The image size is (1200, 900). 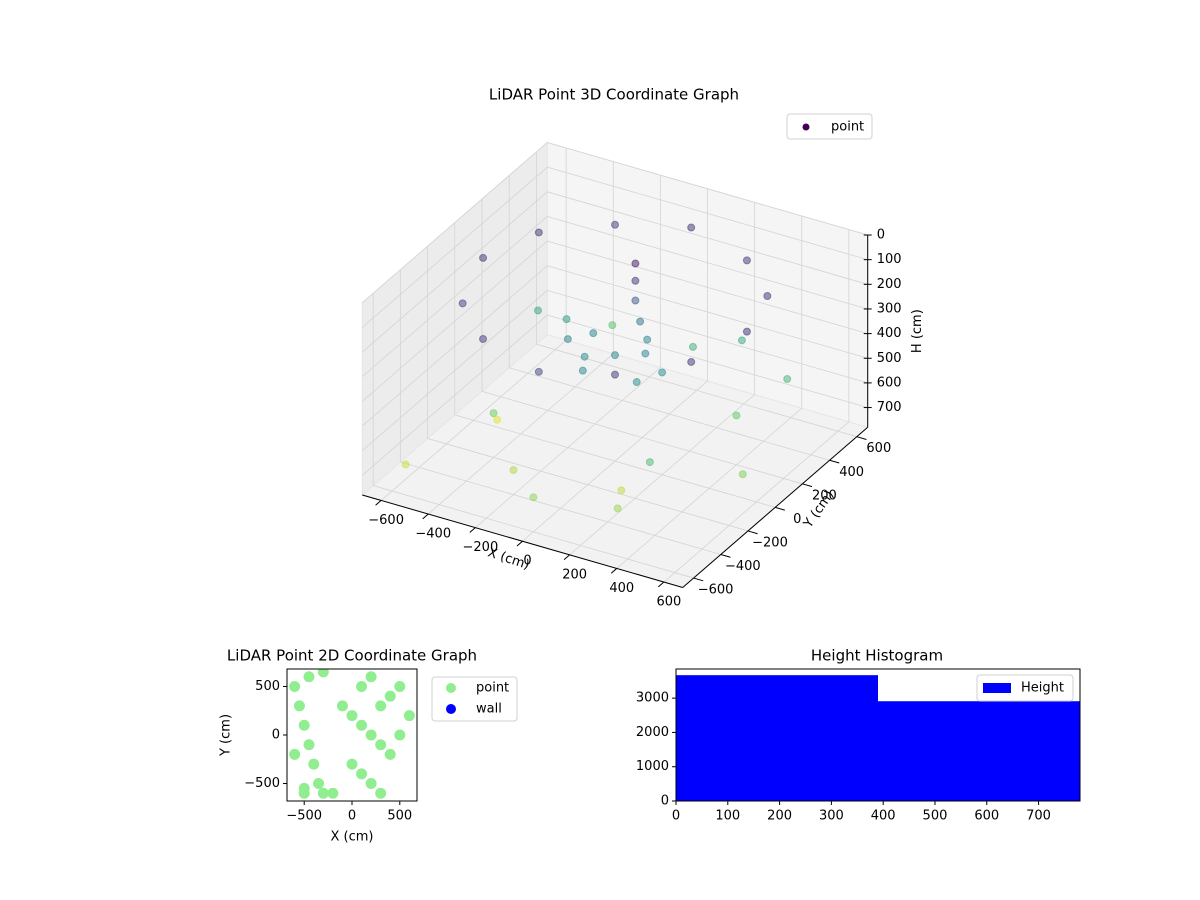 What do you see at coordinates (226, 735) in the screenshot?
I see `y-axis-label: Y (cm)` at bounding box center [226, 735].